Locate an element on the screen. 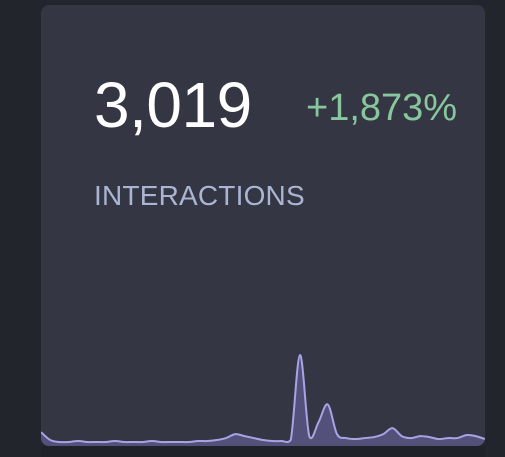 The height and width of the screenshot is (457, 505). interactions-label: INTERACTIONS is located at coordinates (199, 195).